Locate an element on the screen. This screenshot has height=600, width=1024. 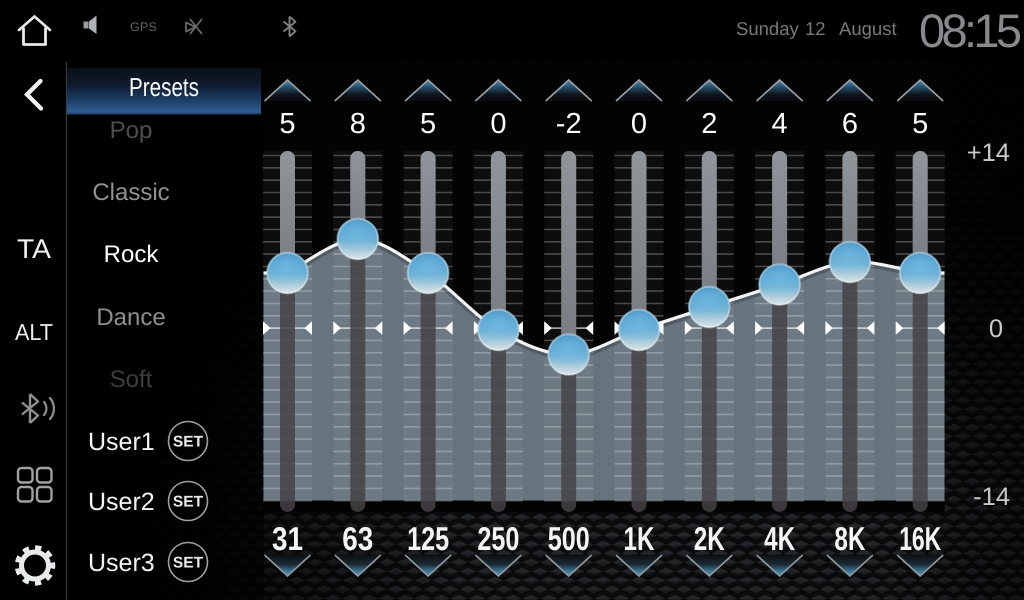
svg-text: Rock is located at coordinates (132, 254).